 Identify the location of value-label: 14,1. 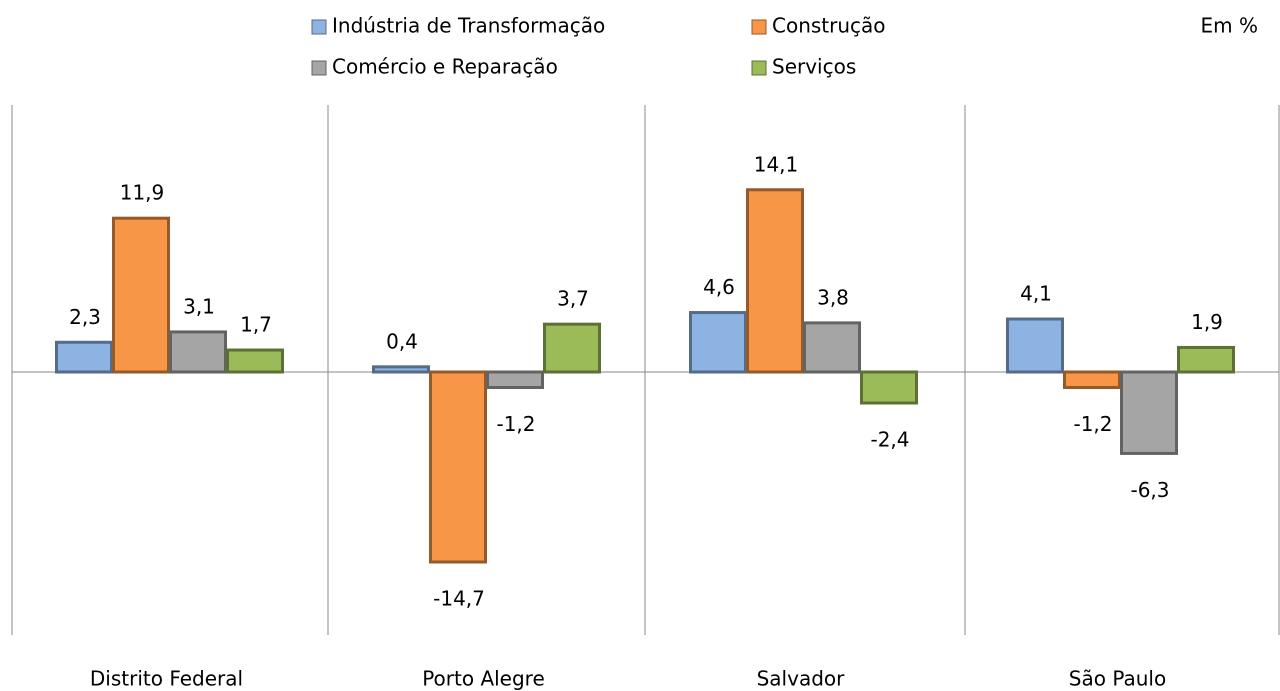
(776, 164).